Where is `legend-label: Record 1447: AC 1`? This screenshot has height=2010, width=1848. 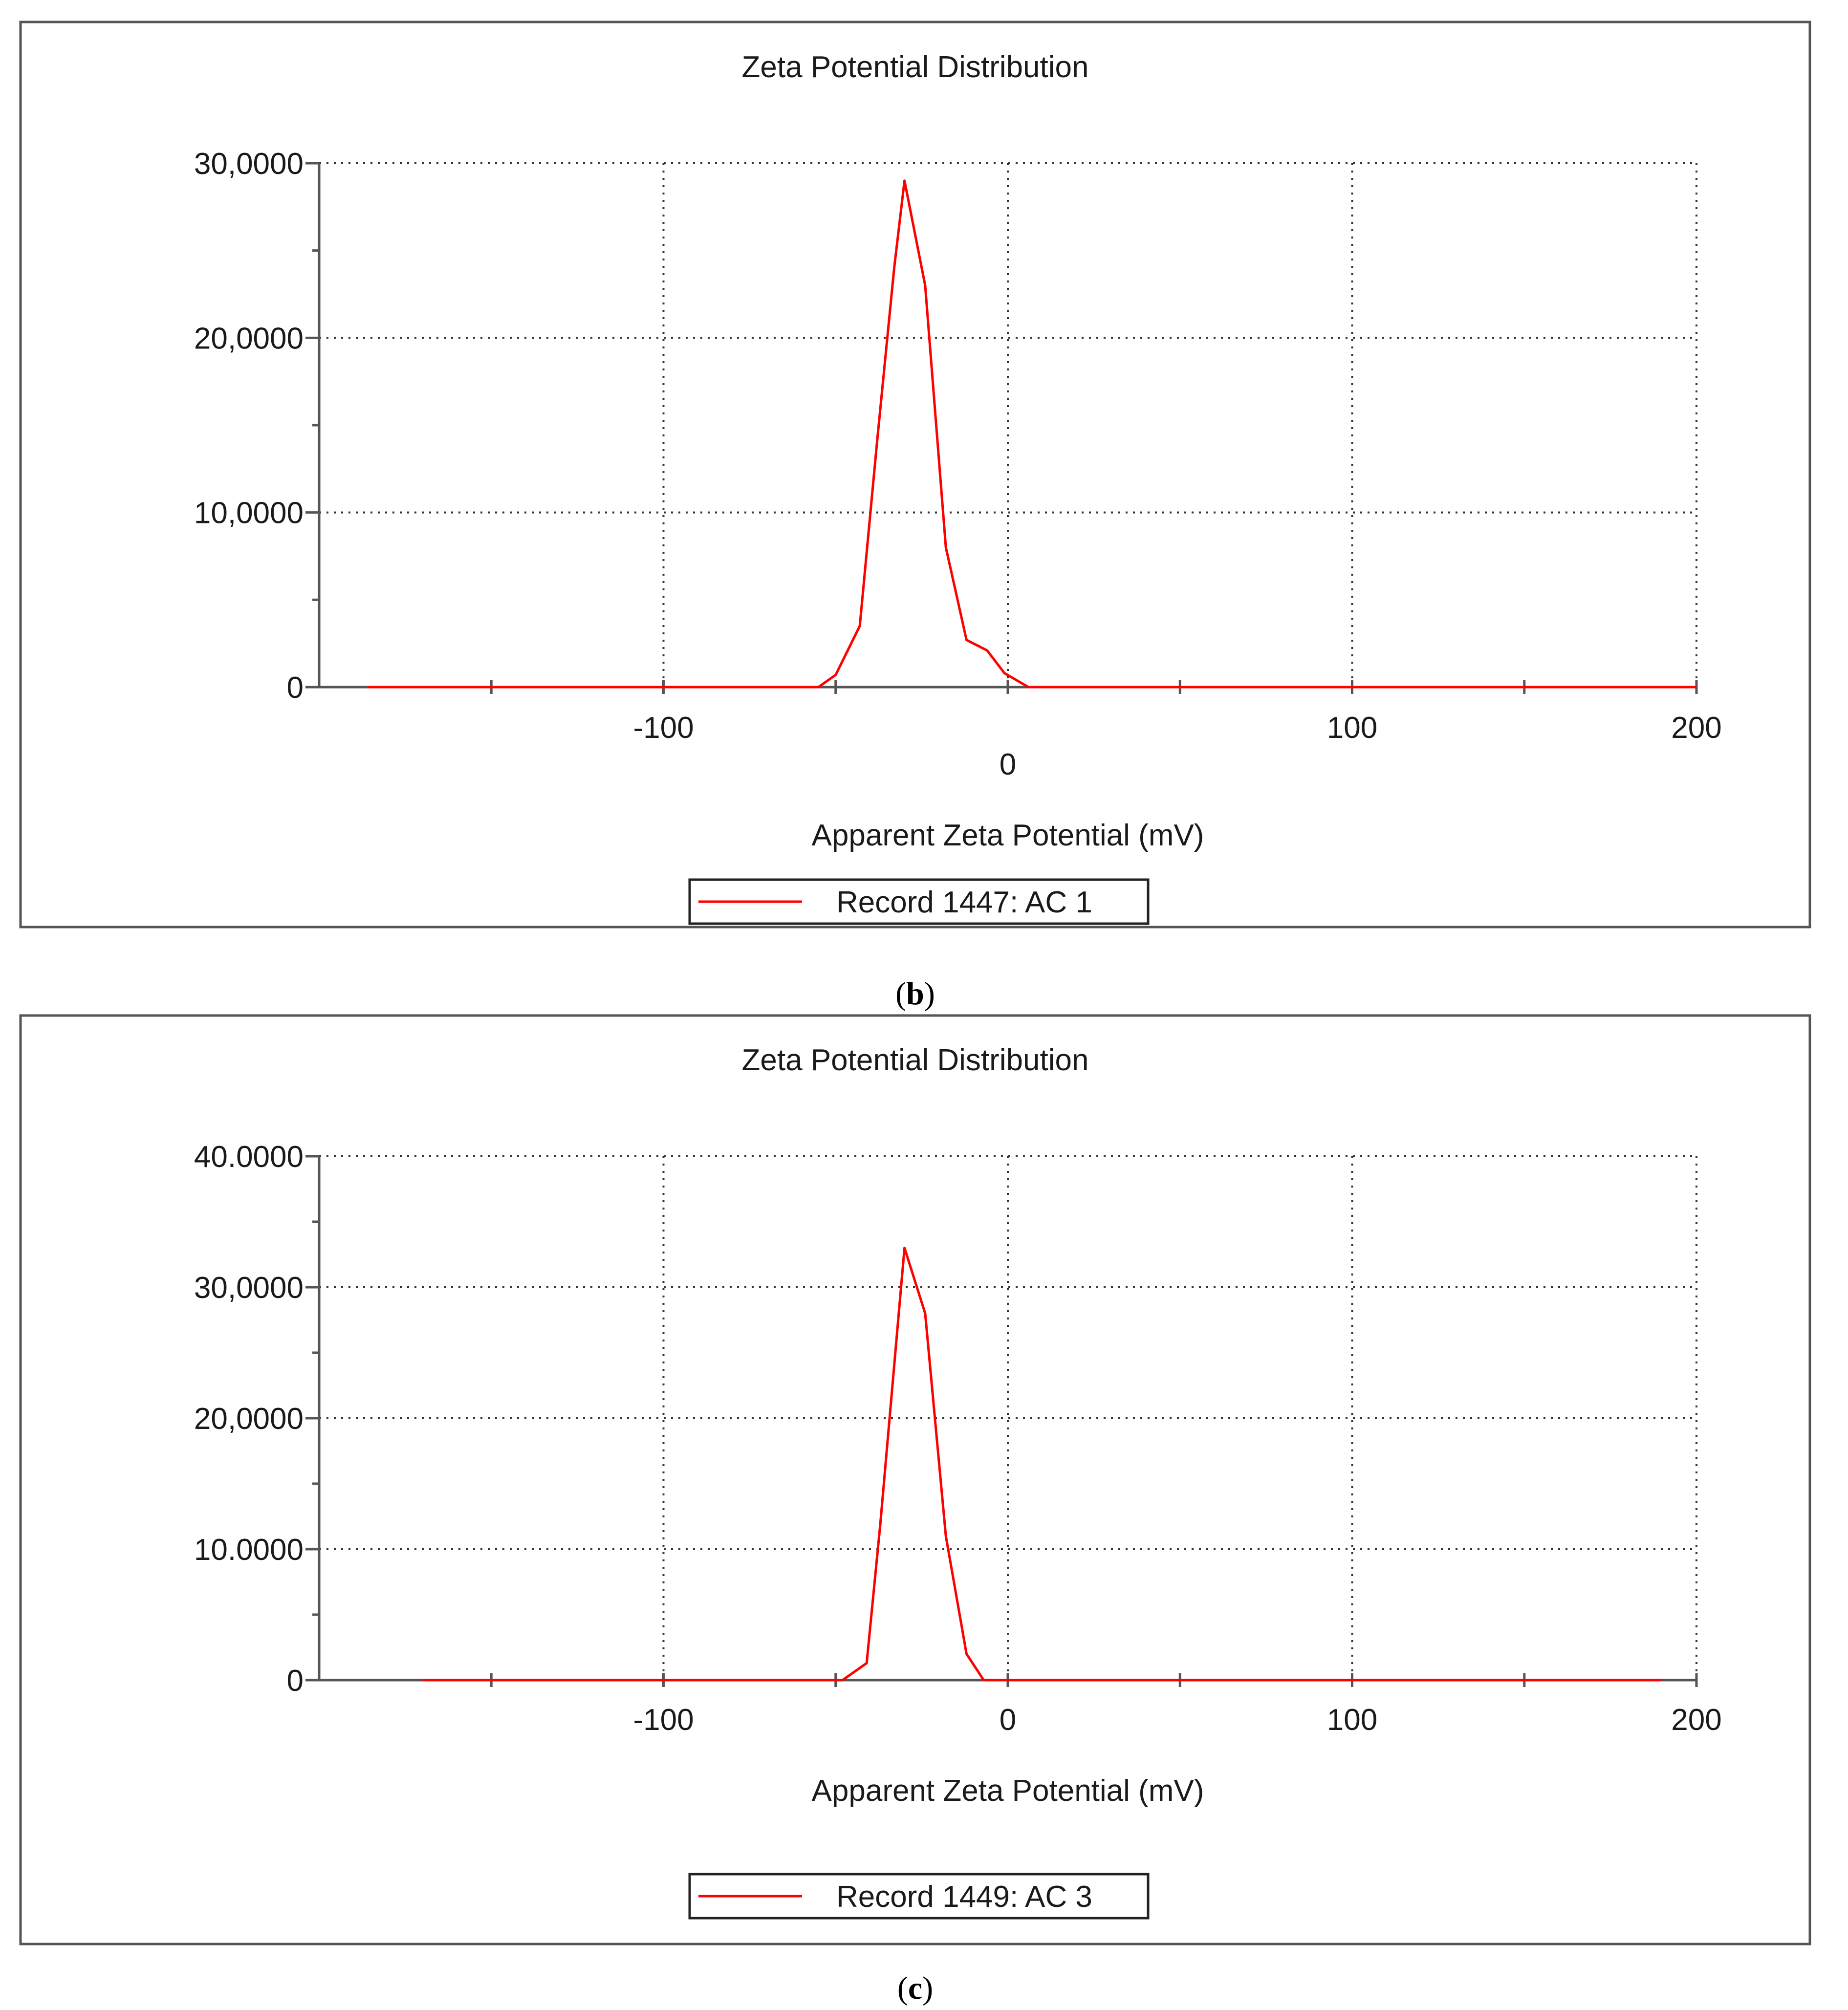 legend-label: Record 1447: AC 1 is located at coordinates (964, 903).